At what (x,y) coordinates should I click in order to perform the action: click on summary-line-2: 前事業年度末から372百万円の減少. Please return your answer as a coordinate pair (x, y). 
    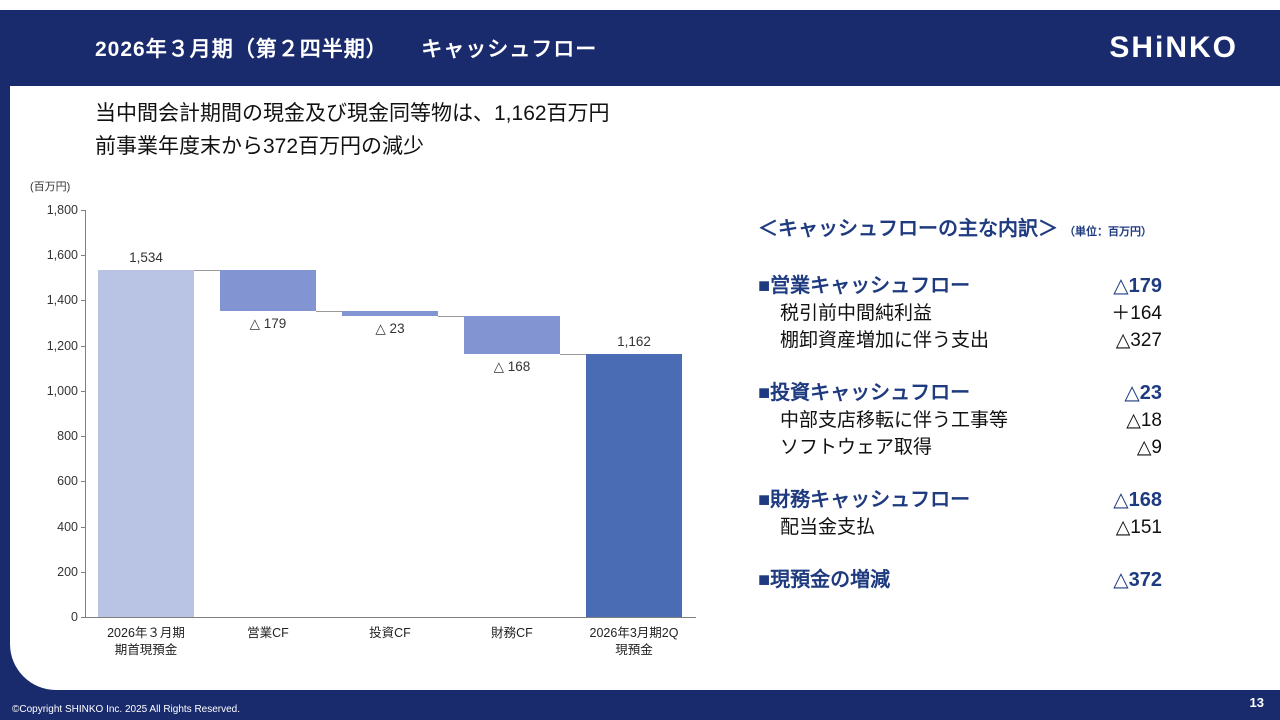
    Looking at the image, I should click on (260, 146).